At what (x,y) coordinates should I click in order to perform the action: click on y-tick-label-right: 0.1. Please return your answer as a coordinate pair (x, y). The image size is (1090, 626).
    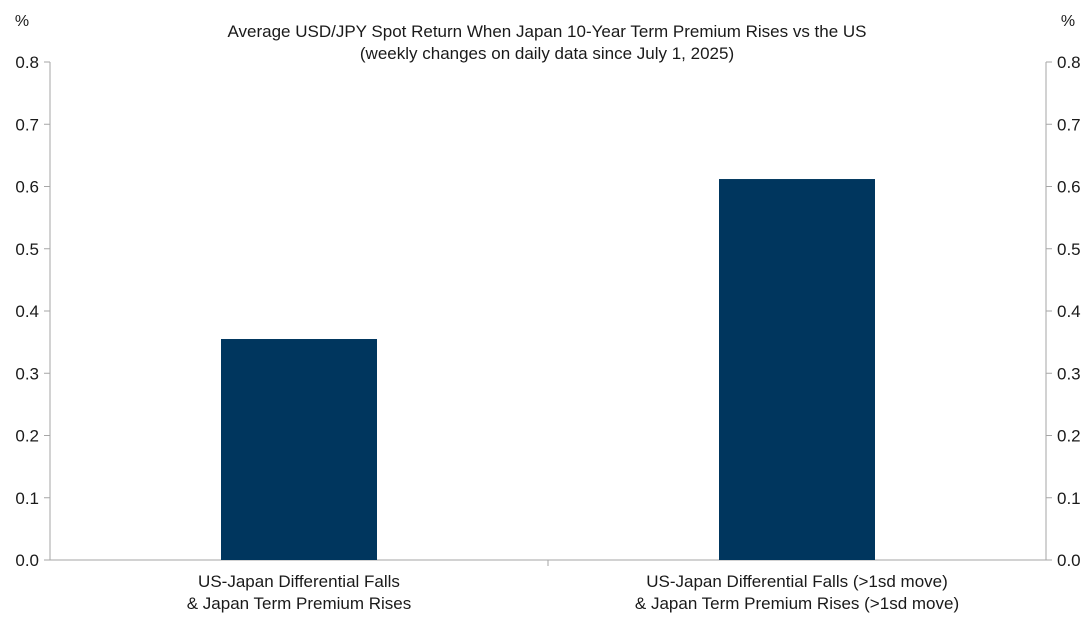
    Looking at the image, I should click on (1069, 498).